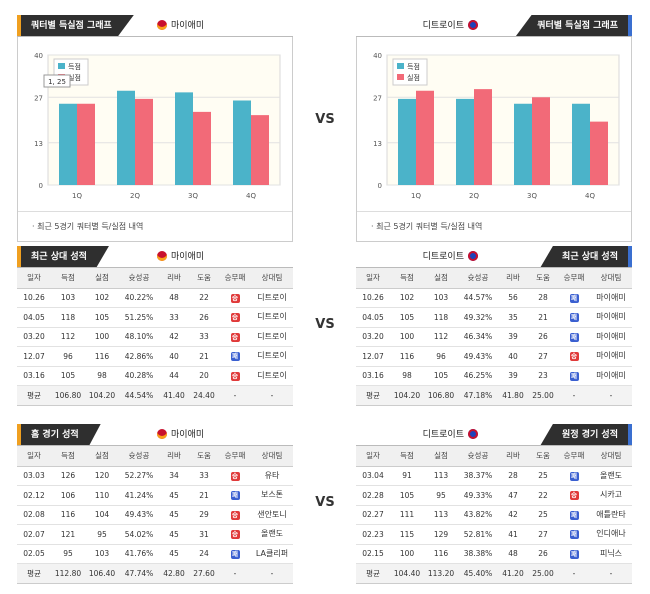 This screenshot has width=650, height=594. What do you see at coordinates (543, 573) in the screenshot?
I see `average-cell: 25.00` at bounding box center [543, 573].